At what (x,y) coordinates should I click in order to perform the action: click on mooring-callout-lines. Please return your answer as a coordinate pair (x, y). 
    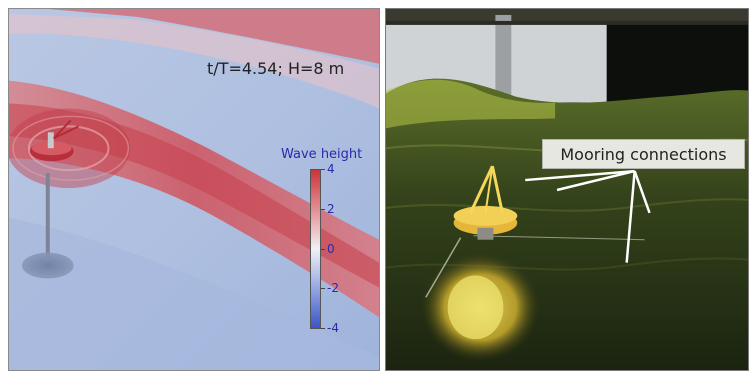
    Looking at the image, I should click on (588, 216).